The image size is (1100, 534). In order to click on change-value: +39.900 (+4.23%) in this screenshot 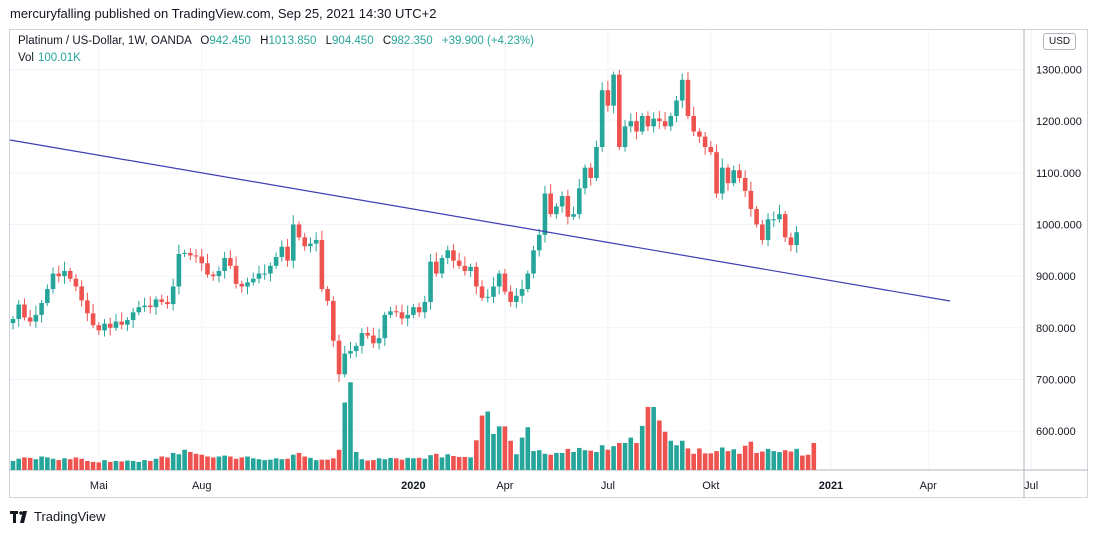, I will do `click(487, 41)`.